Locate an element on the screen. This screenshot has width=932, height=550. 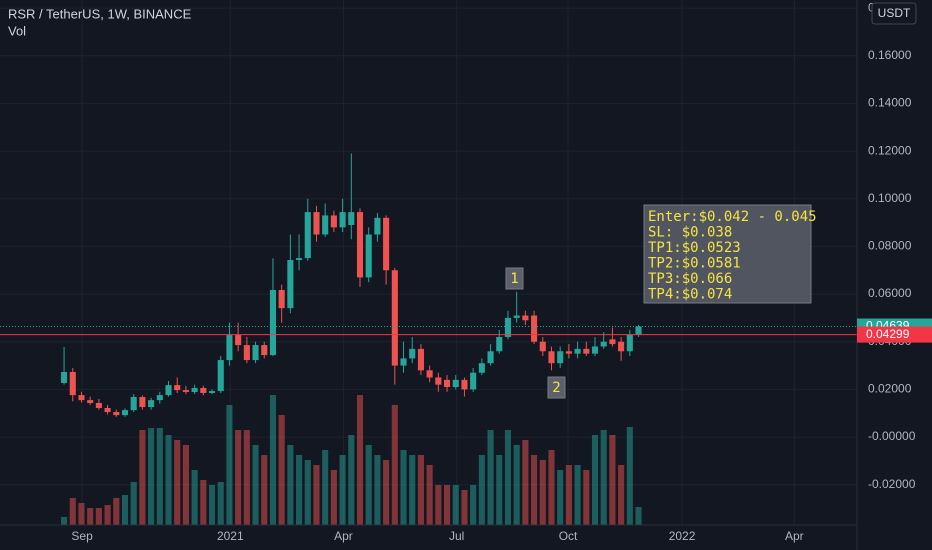
x-tick-label: Apr is located at coordinates (794, 536).